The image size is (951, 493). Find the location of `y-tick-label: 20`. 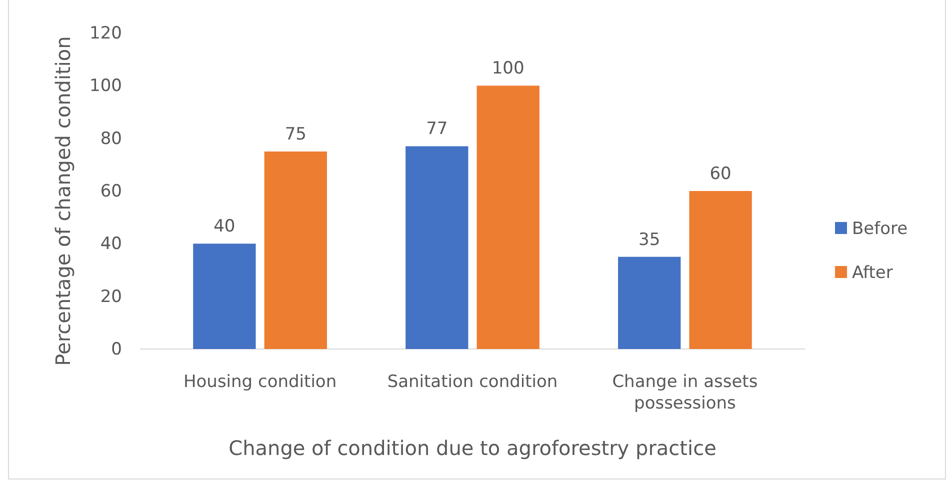

y-tick-label: 20 is located at coordinates (111, 296).